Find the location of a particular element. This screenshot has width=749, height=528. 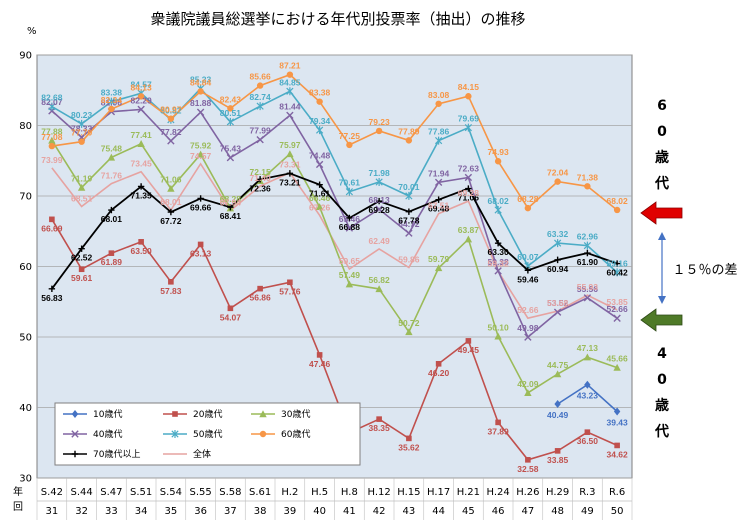

x-session-label: 31 is located at coordinates (52, 511).